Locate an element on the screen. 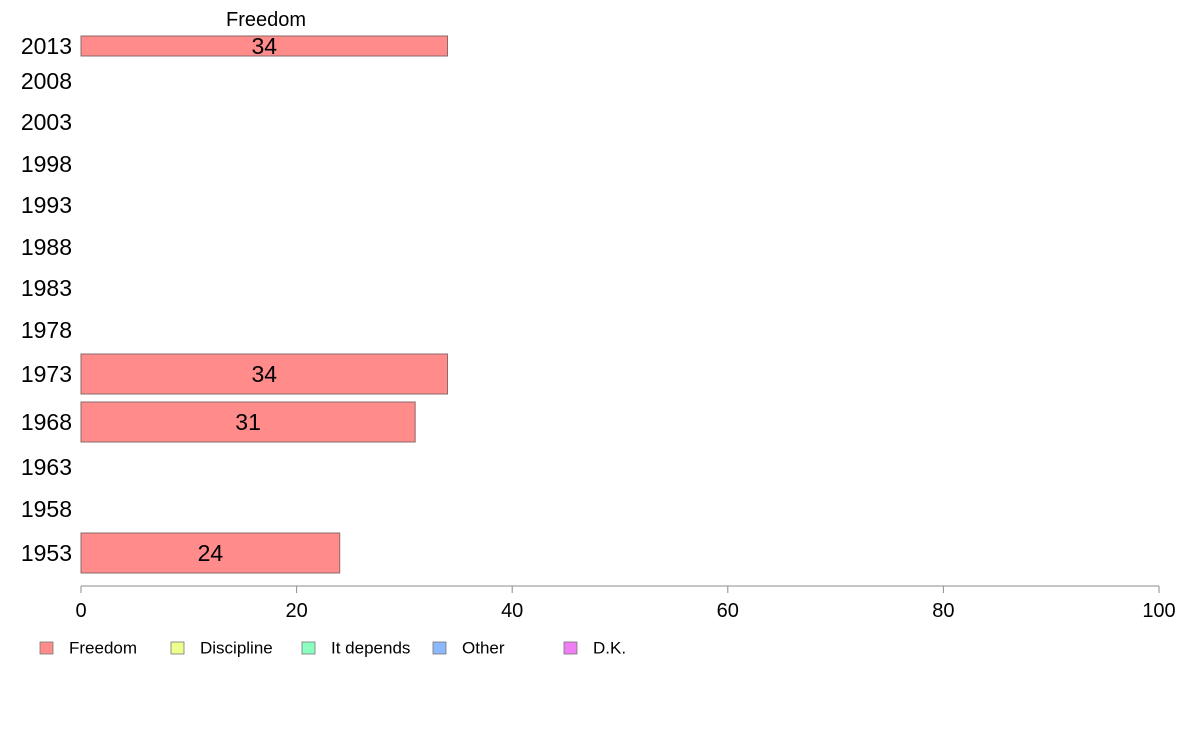 The width and height of the screenshot is (1188, 736). category-label-2003: 2003 is located at coordinates (46, 122).